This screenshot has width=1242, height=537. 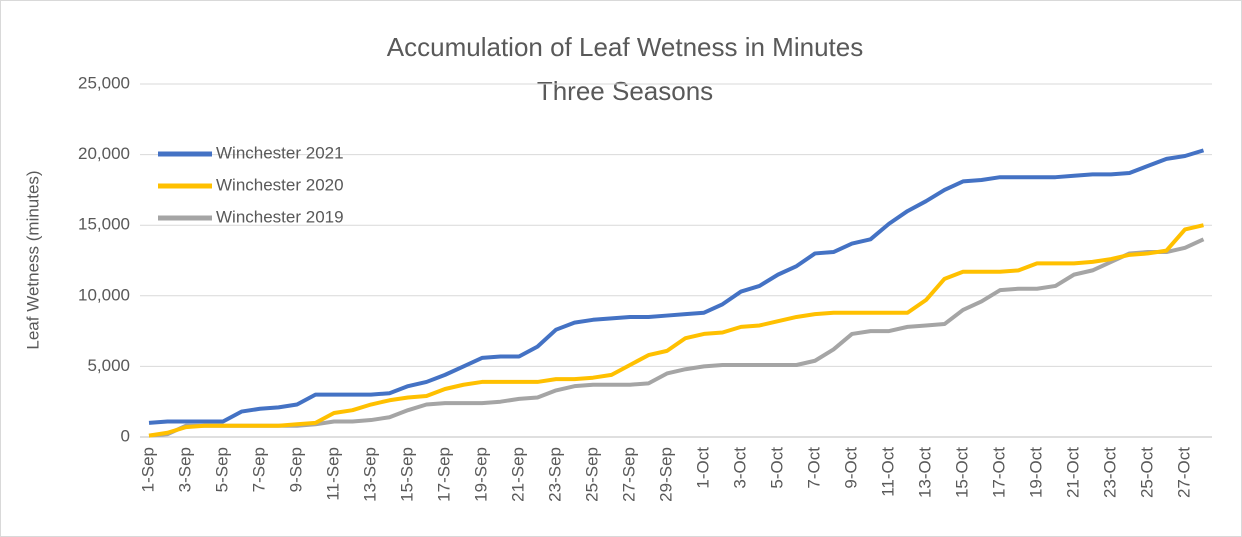 What do you see at coordinates (480, 474) in the screenshot?
I see `x-tick-label: 19-Sep` at bounding box center [480, 474].